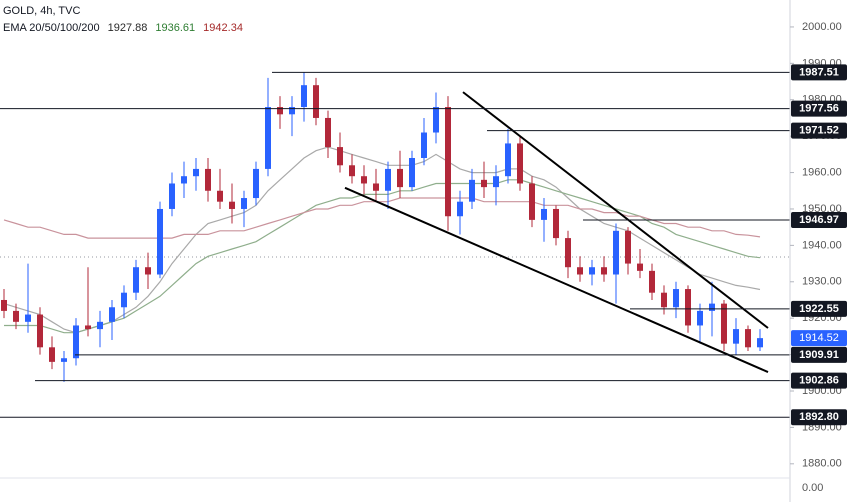 This screenshot has width=850, height=502. I want to click on level-label: 1977.56, so click(819, 109).